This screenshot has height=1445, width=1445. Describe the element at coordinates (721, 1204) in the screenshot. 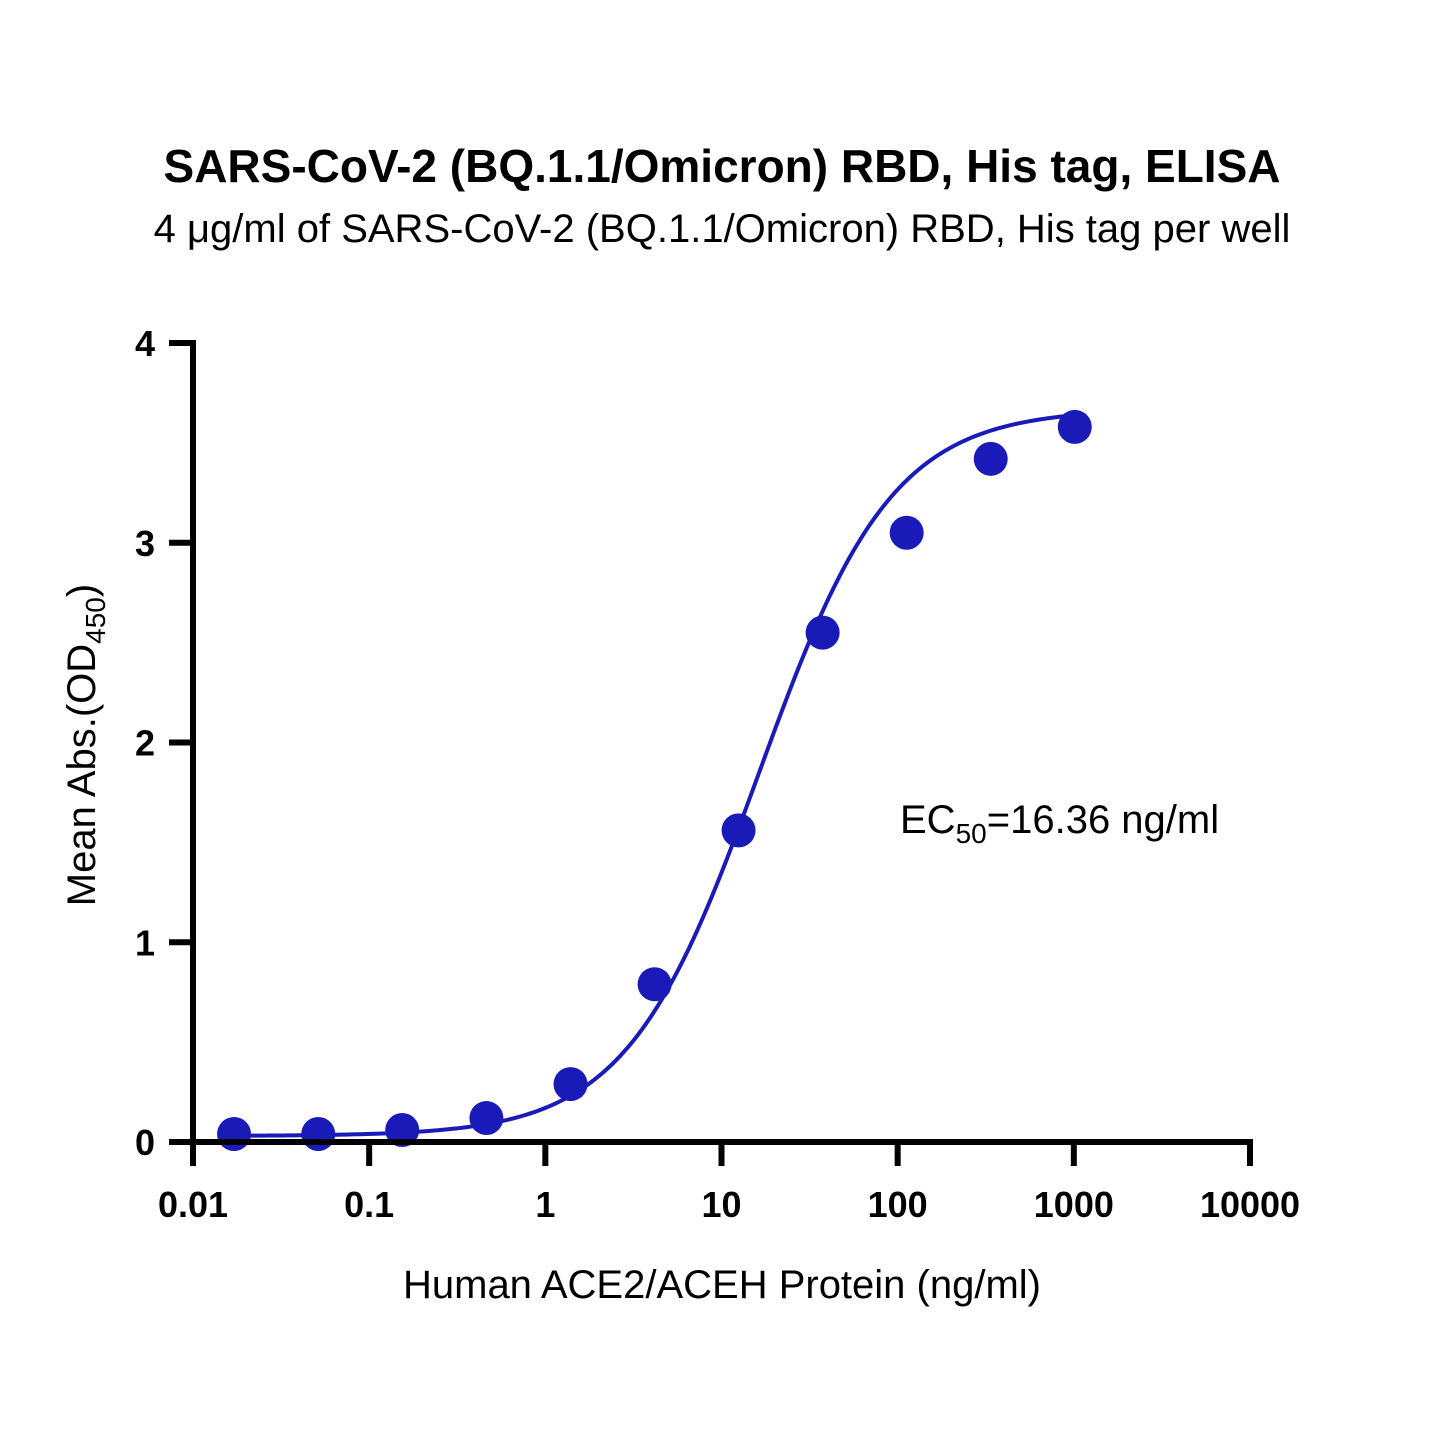

I see `x-tick-label: 10` at that location.